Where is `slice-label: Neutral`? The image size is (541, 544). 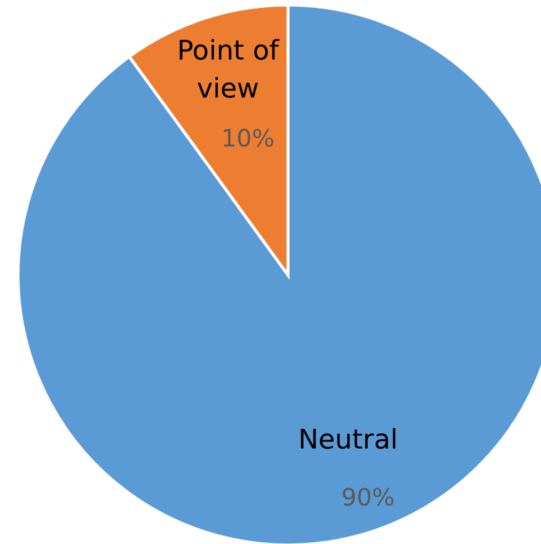
slice-label: Neutral is located at coordinates (348, 440).